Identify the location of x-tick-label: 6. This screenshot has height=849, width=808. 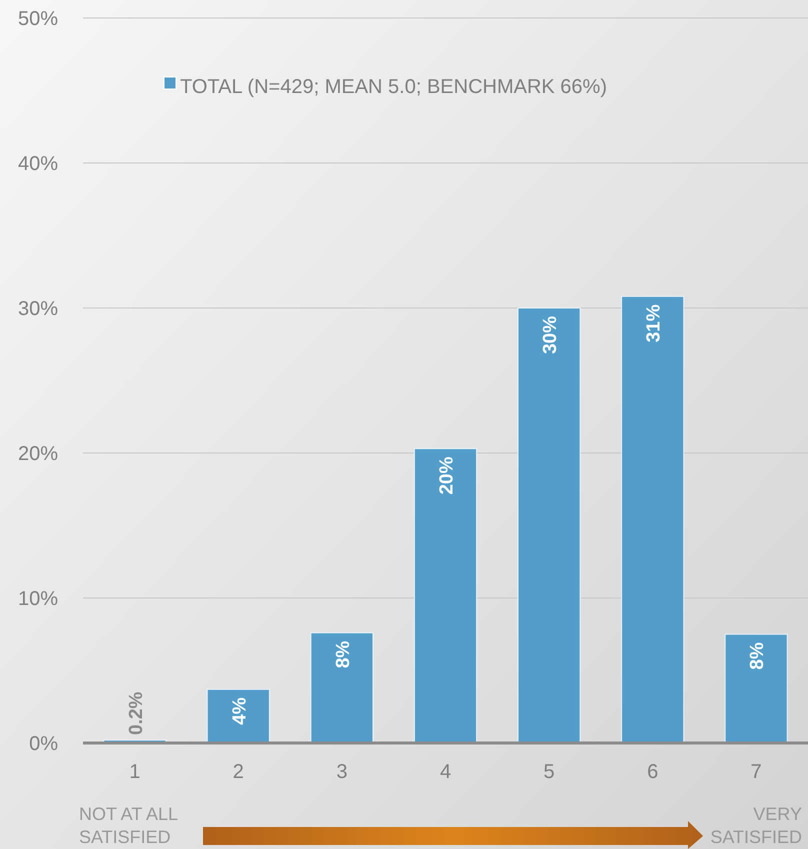
(652, 772).